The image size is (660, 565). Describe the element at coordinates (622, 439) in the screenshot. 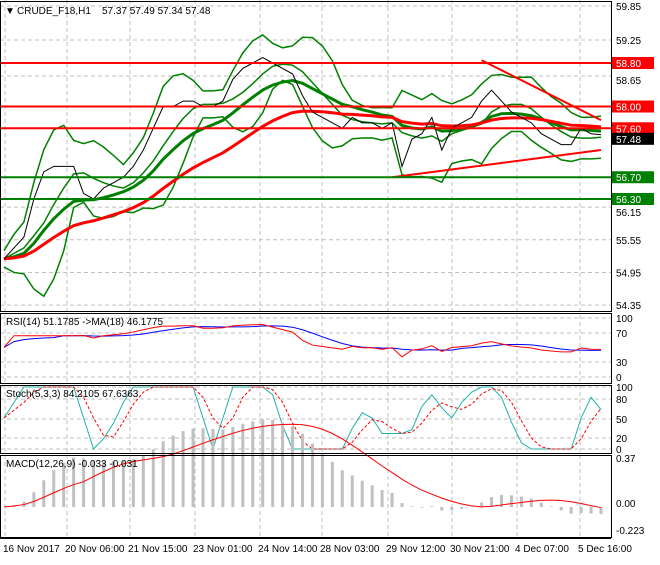

I see `stoch-tick-label: 20` at that location.